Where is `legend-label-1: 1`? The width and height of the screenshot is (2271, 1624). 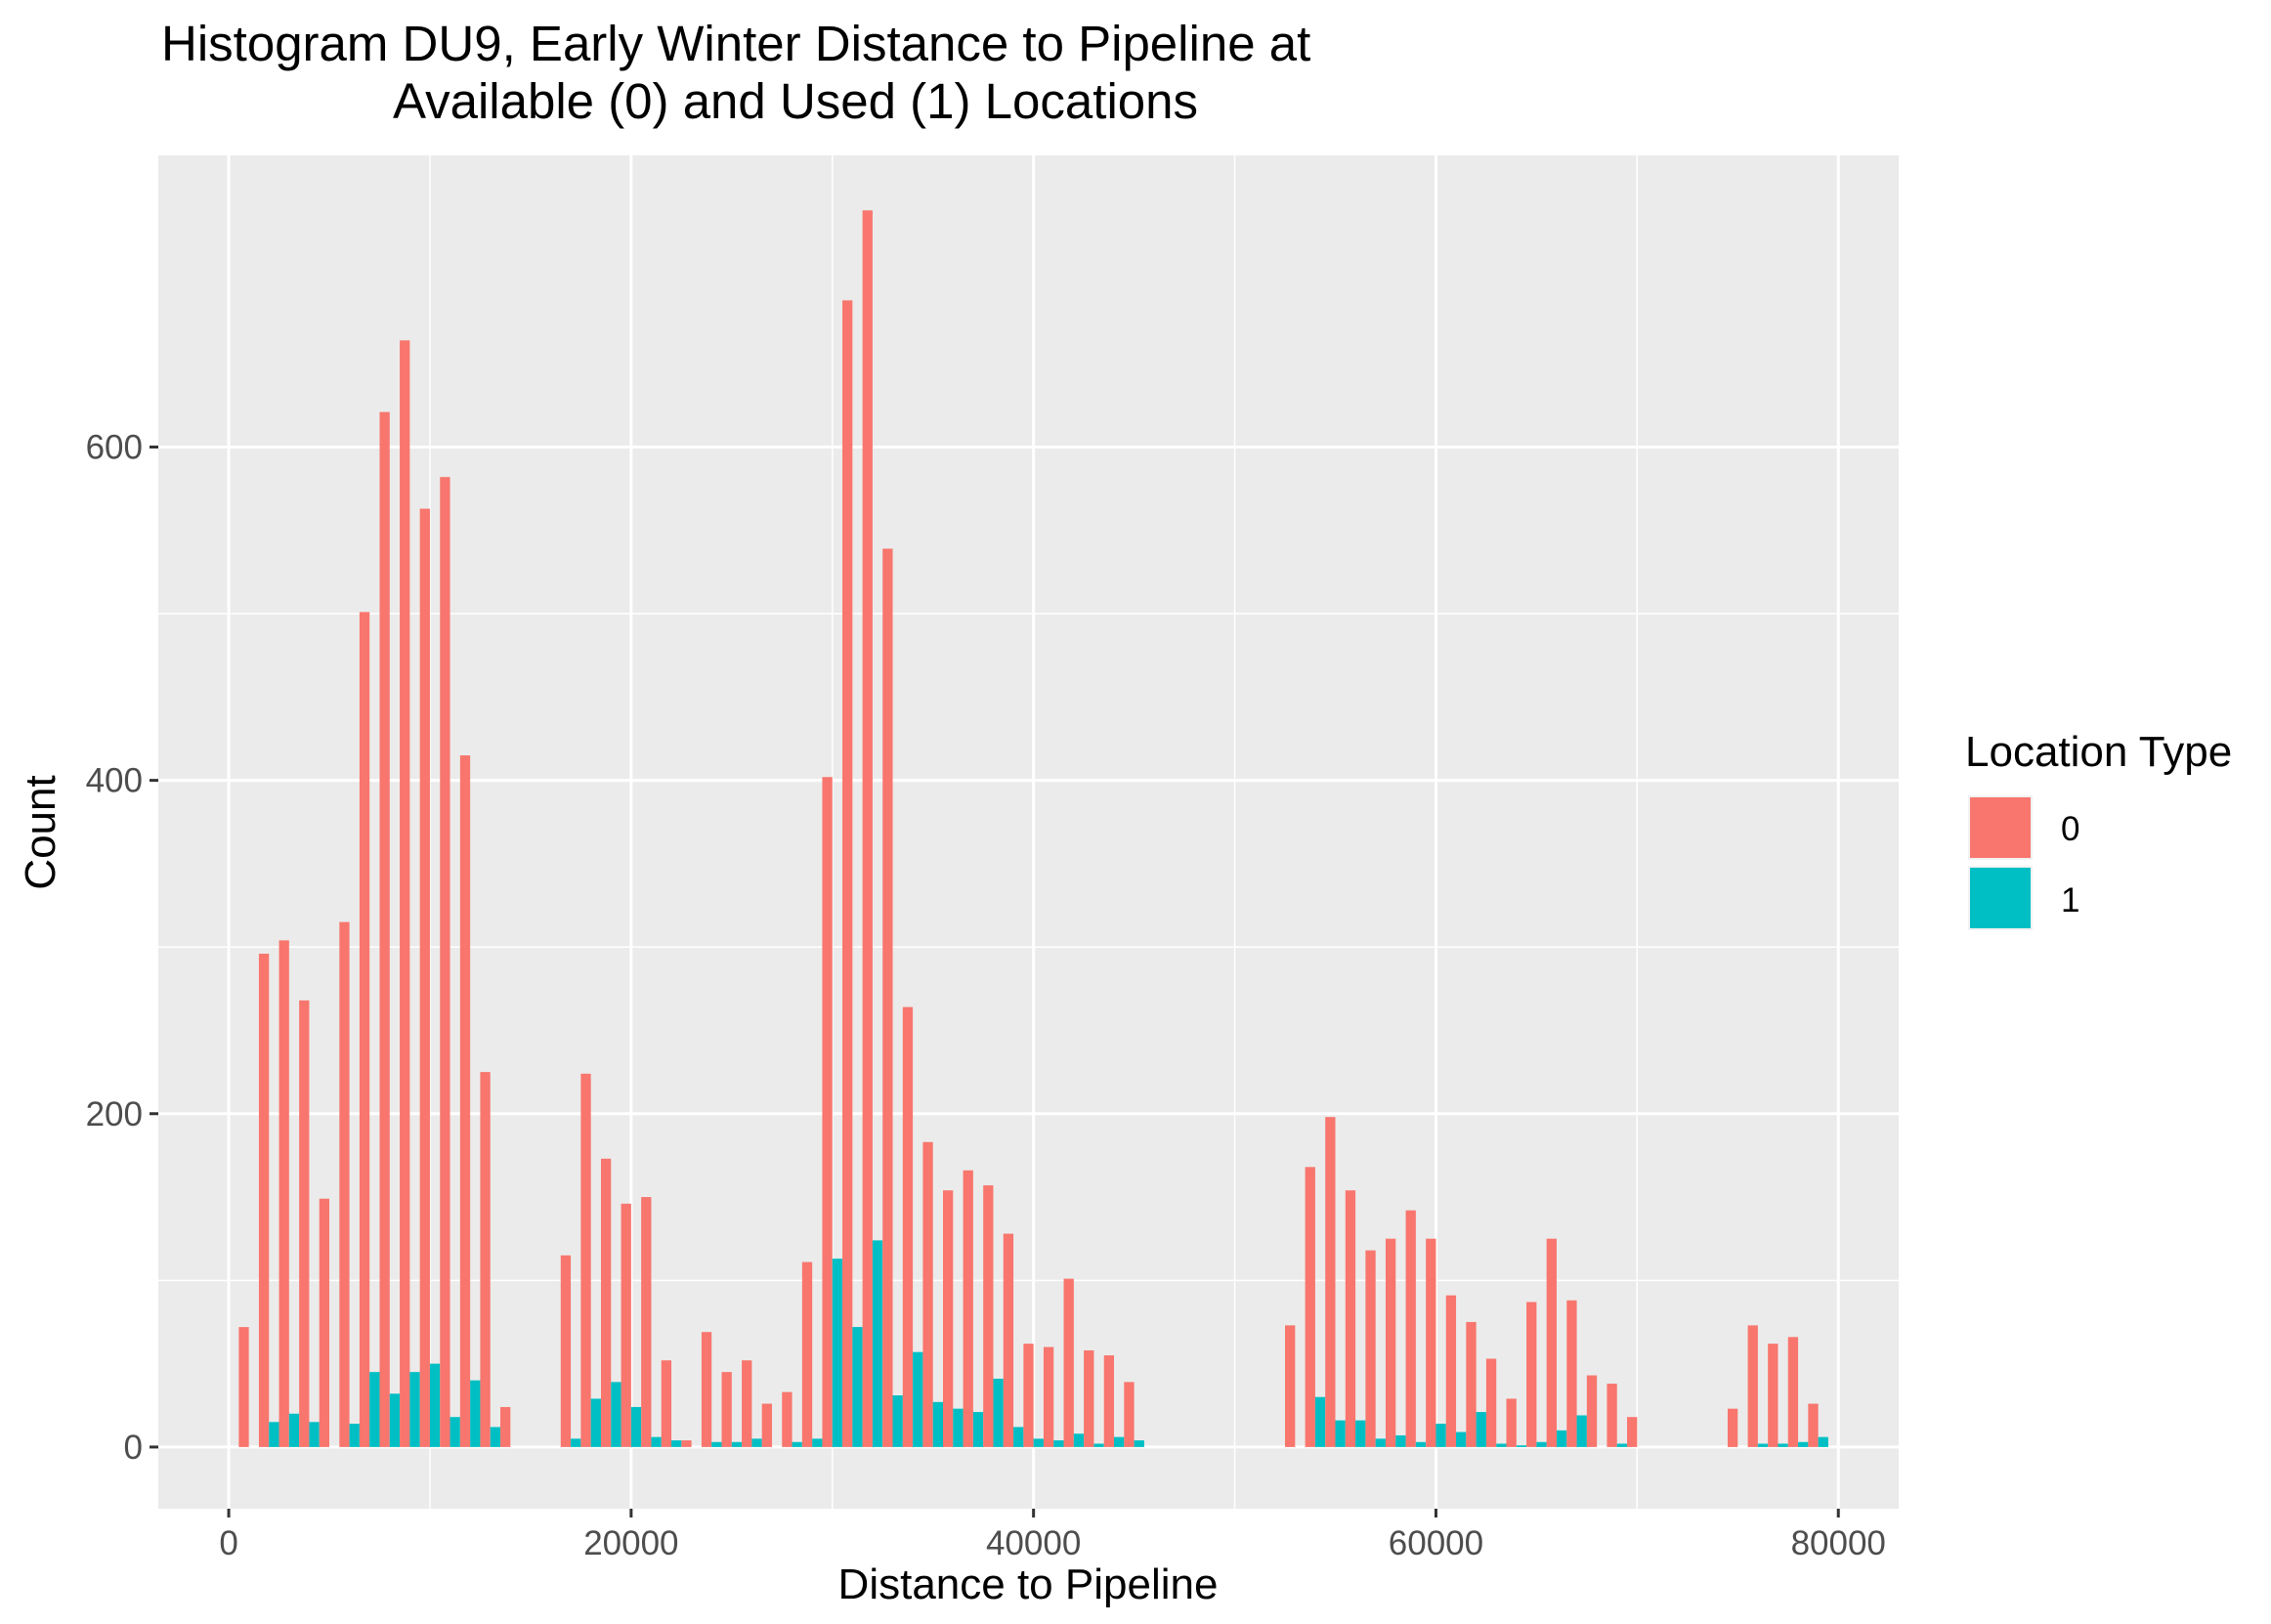 legend-label-1: 1 is located at coordinates (2070, 900).